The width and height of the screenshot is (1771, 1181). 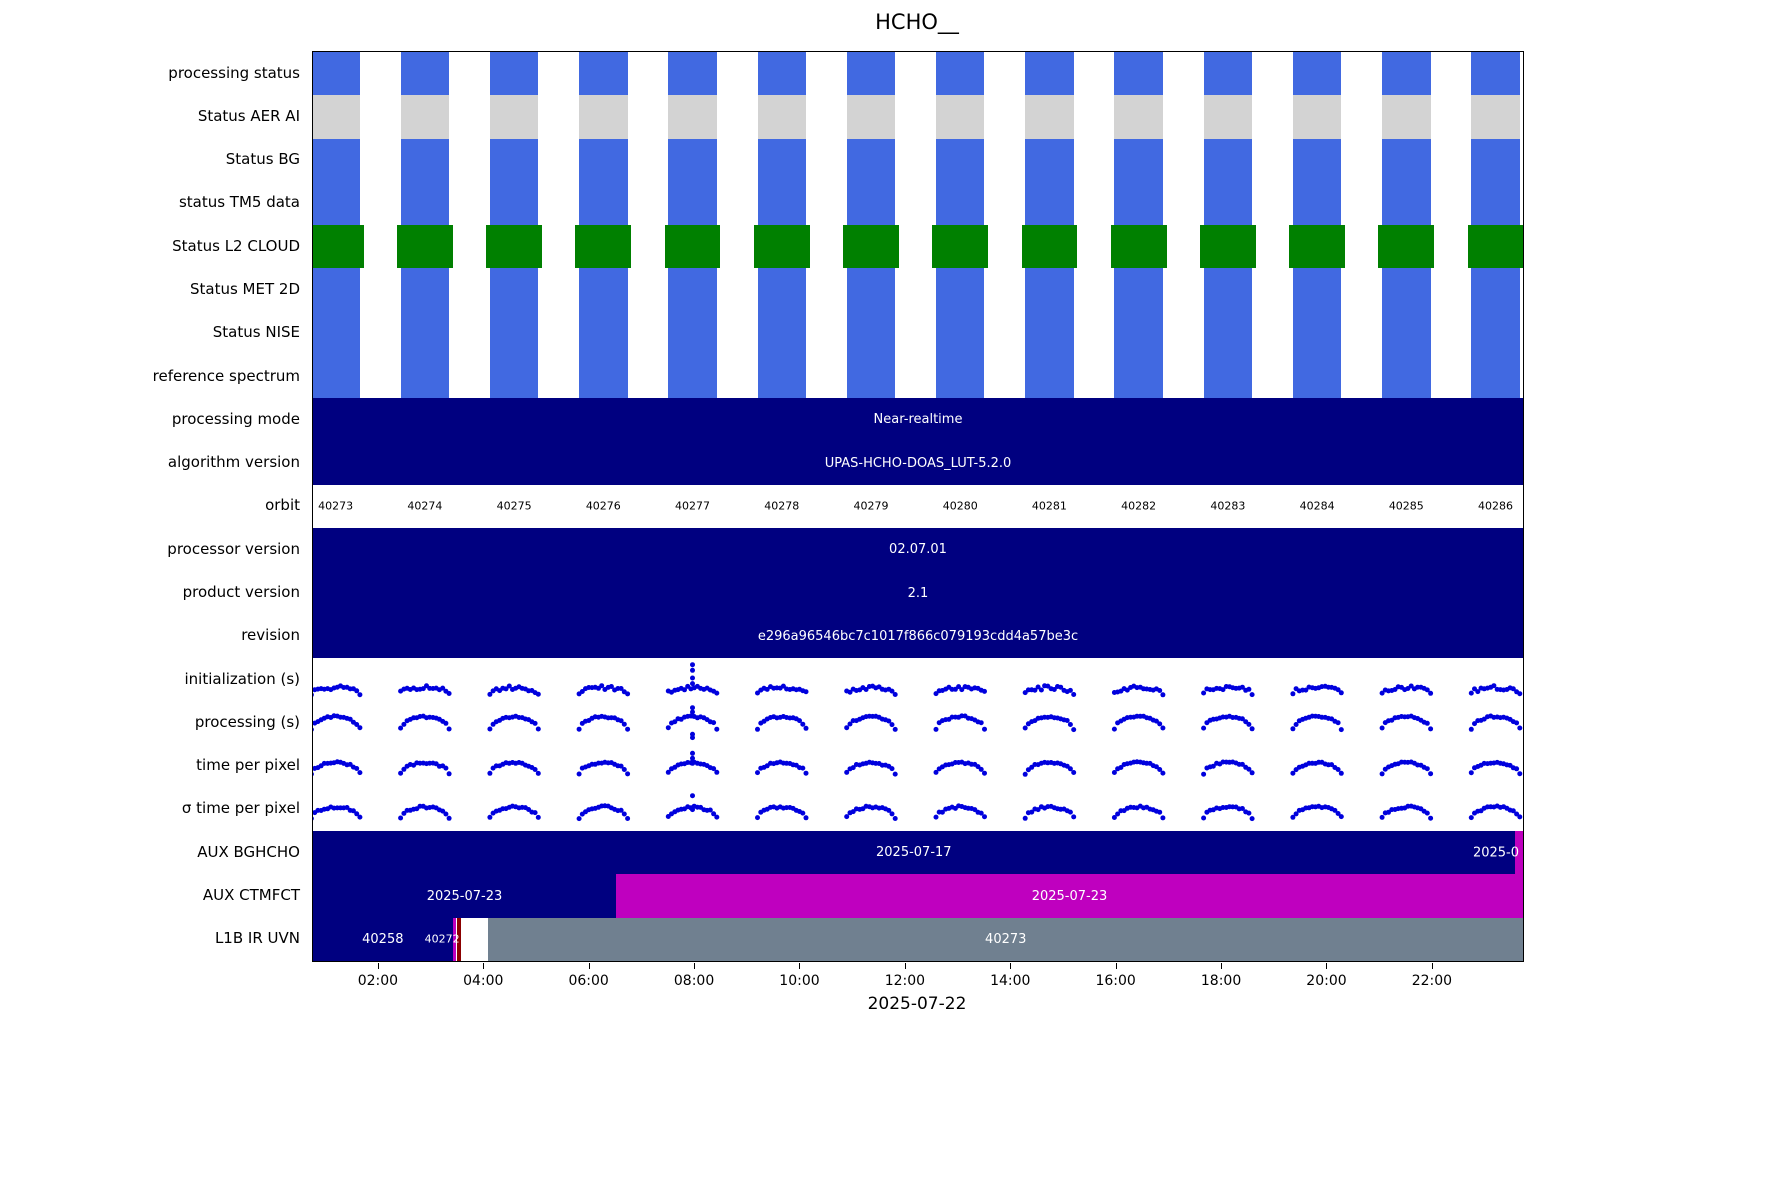 I want to click on row-aux-ctmfct: 2025-07-23 2025-07-23, so click(x=918, y=896).